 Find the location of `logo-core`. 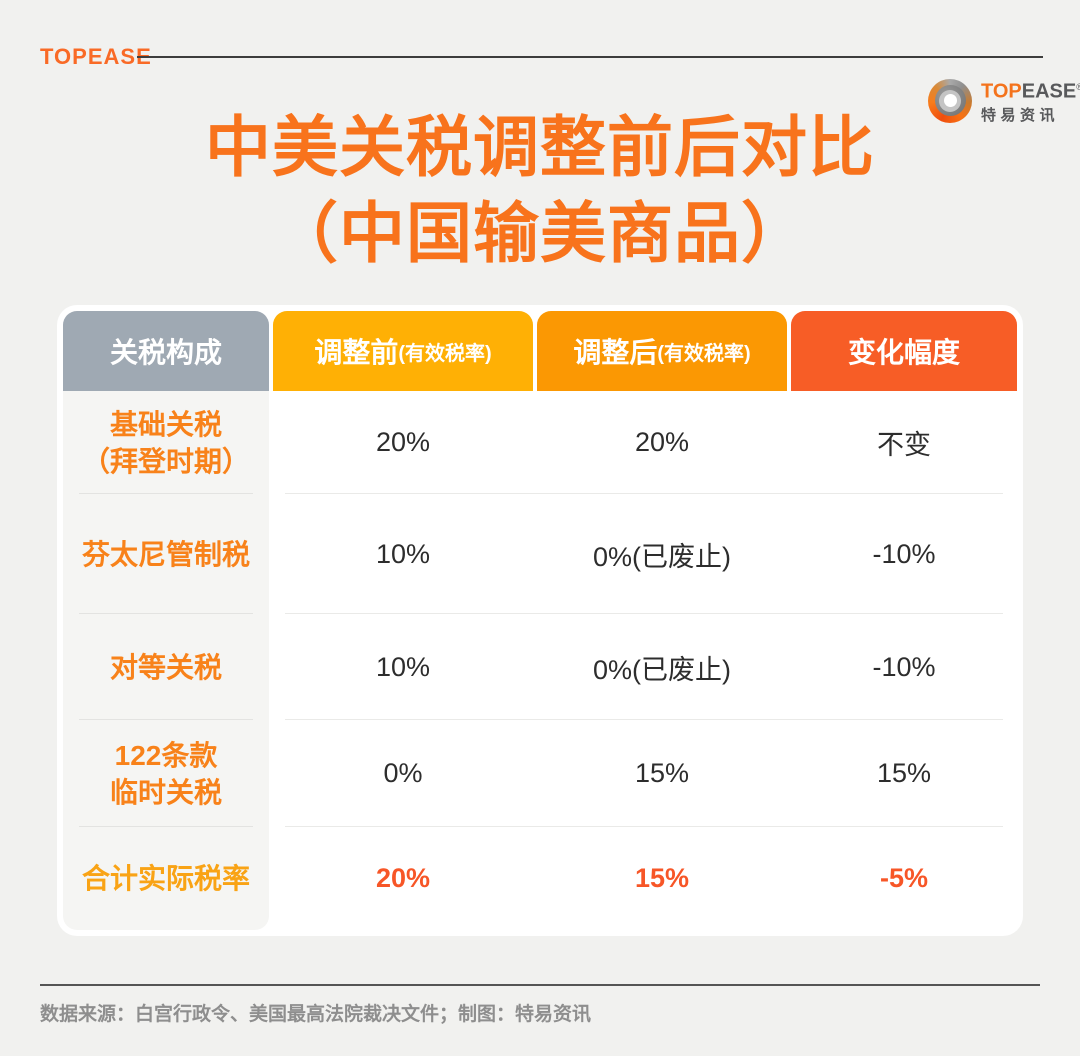

logo-core is located at coordinates (950, 101).